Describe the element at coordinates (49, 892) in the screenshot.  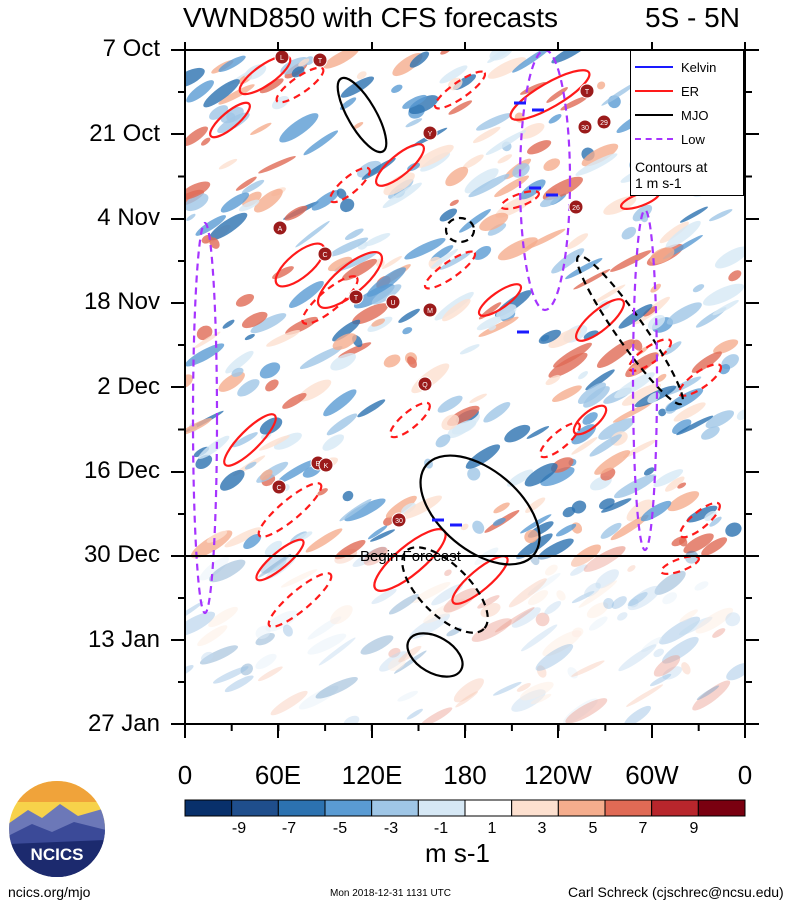
I see `site-url: ncics.org/mjo` at that location.